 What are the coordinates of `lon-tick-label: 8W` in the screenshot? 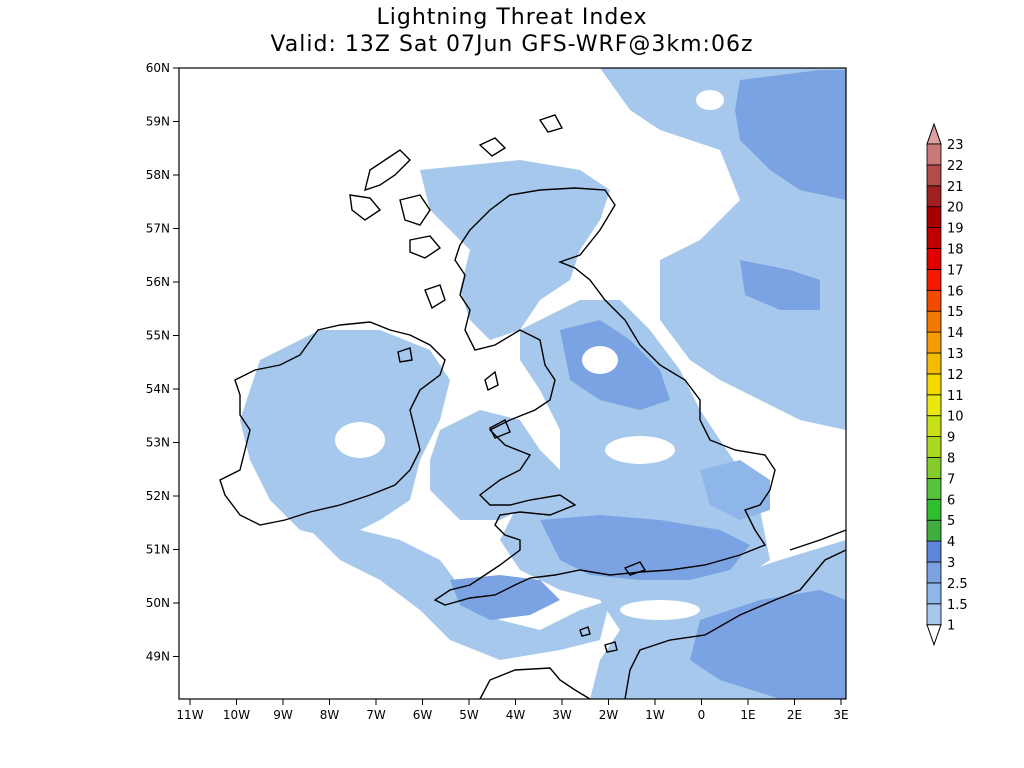 It's located at (330, 715).